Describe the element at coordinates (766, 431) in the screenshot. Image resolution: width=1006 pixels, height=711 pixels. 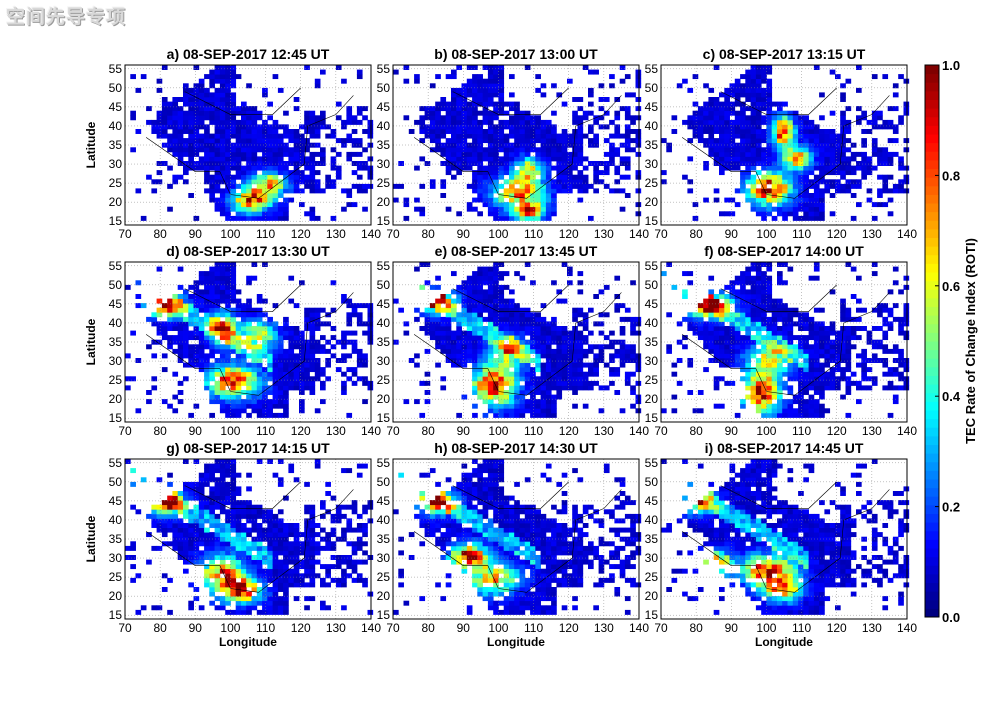
I see `x-tick-label: 100` at that location.